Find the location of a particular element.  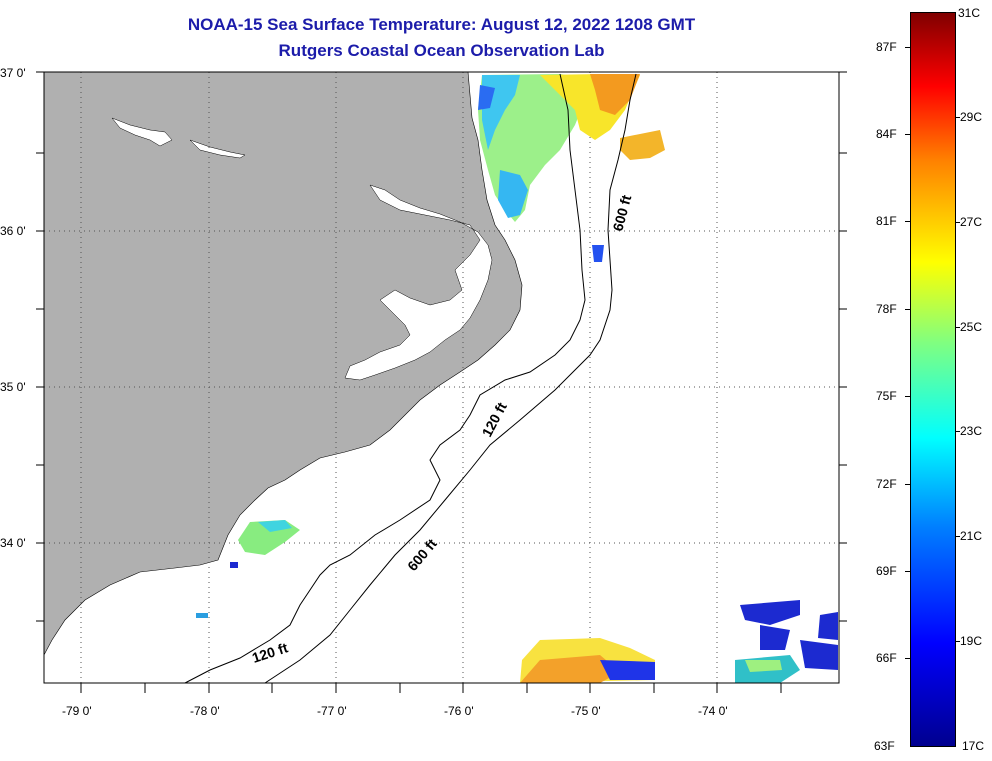

lon-label-77: -77 0' is located at coordinates (332, 711).